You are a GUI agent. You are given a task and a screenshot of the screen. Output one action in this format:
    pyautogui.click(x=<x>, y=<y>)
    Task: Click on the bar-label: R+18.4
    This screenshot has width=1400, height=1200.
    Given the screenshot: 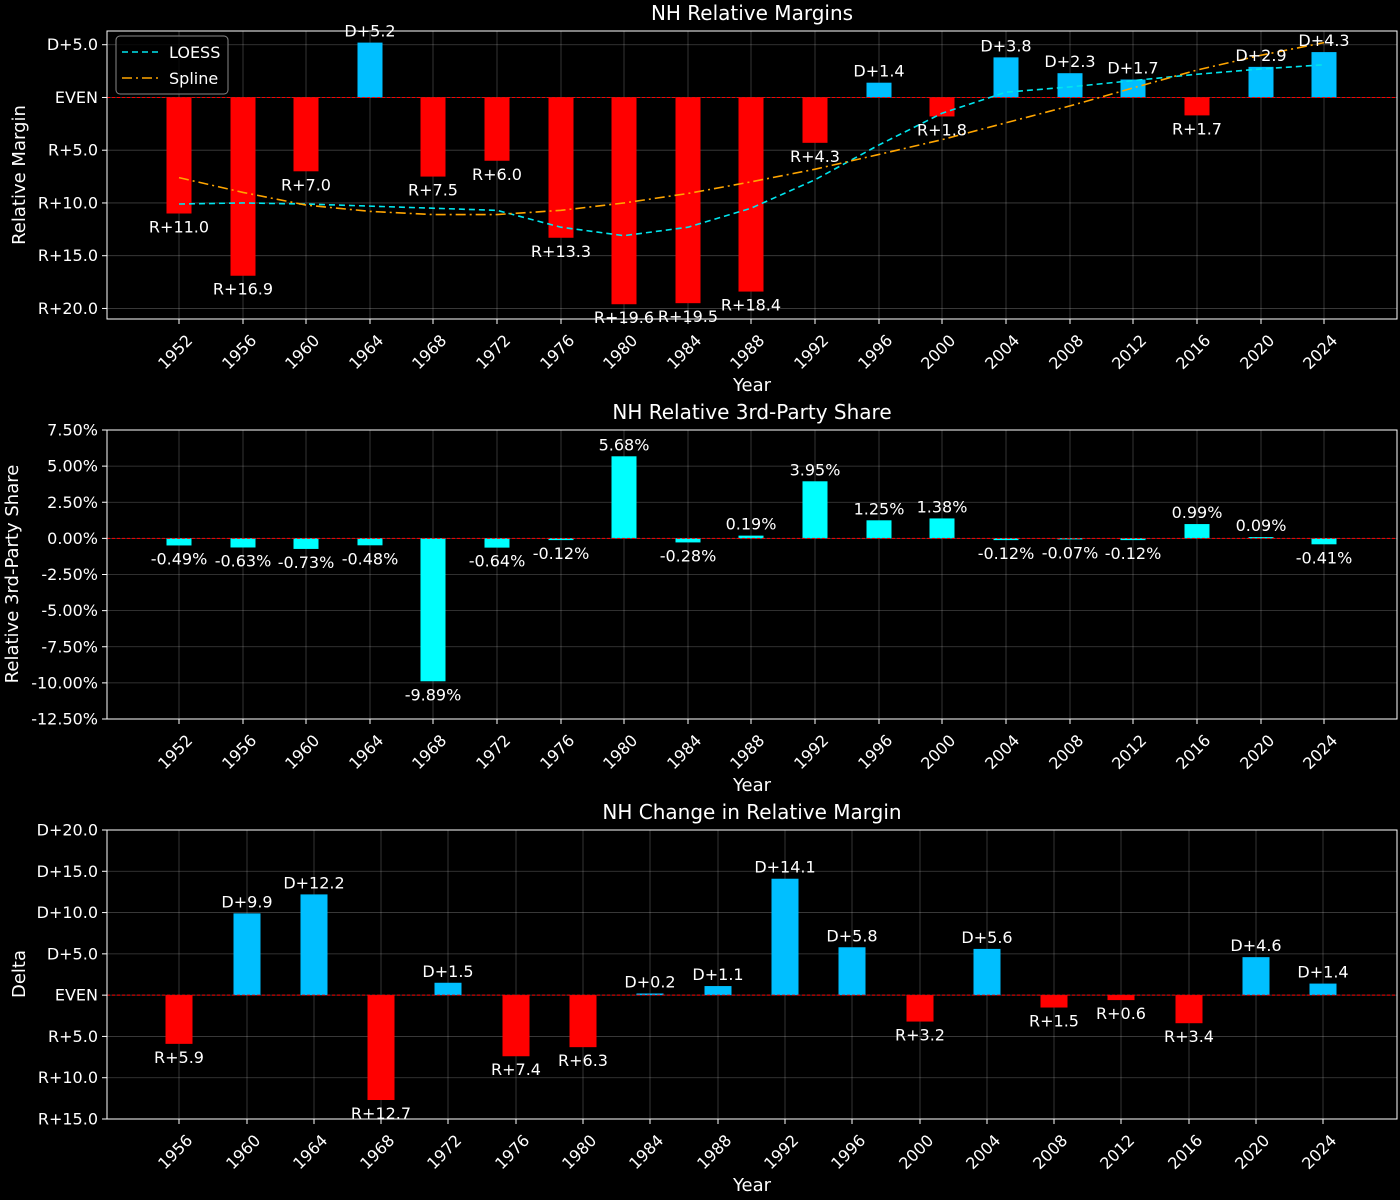 What is the action you would take?
    pyautogui.click(x=751, y=305)
    